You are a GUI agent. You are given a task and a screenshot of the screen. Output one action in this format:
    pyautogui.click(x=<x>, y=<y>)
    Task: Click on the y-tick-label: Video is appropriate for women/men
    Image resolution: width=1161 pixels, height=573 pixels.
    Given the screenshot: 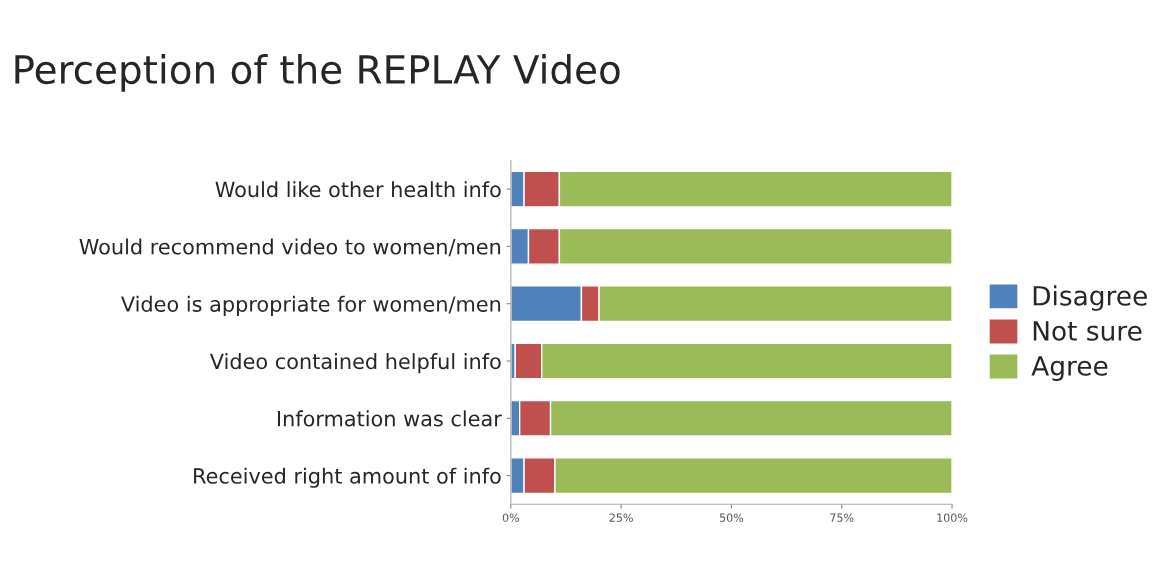 What is the action you would take?
    pyautogui.click(x=311, y=305)
    